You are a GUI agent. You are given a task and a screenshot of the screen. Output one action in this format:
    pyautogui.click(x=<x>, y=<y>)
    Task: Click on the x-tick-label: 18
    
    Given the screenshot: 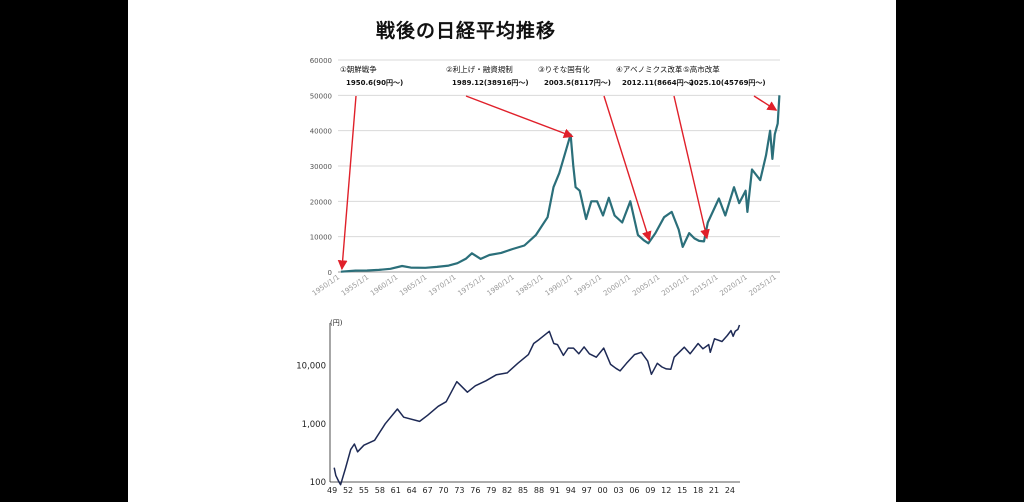 What is the action you would take?
    pyautogui.click(x=698, y=490)
    